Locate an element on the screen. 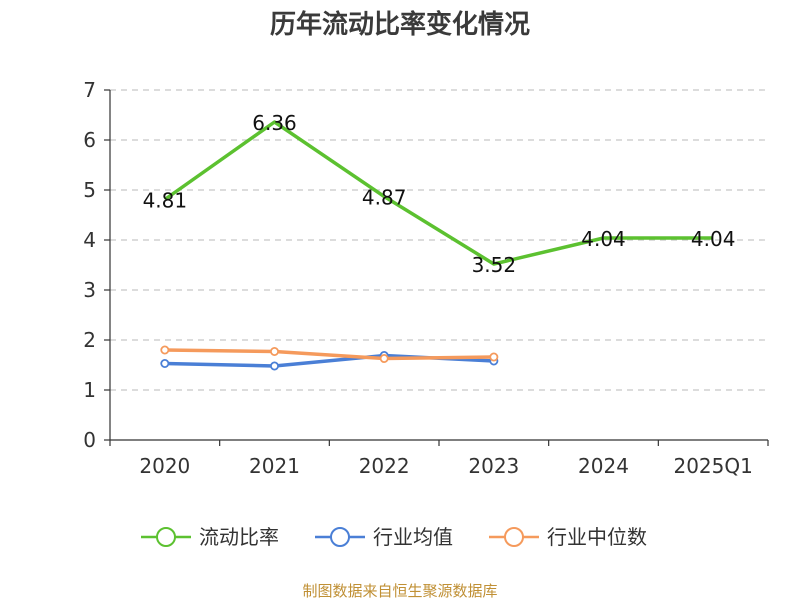  y-tick-label: 6 is located at coordinates (89, 140).